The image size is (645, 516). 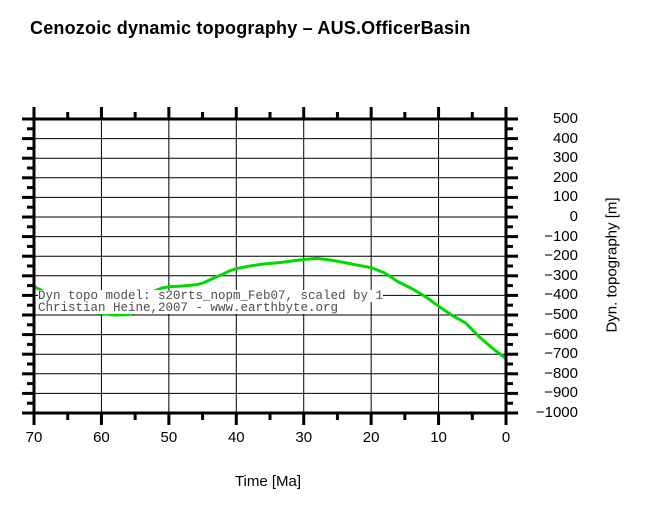 I want to click on x-tick-label: 10, so click(x=438, y=437).